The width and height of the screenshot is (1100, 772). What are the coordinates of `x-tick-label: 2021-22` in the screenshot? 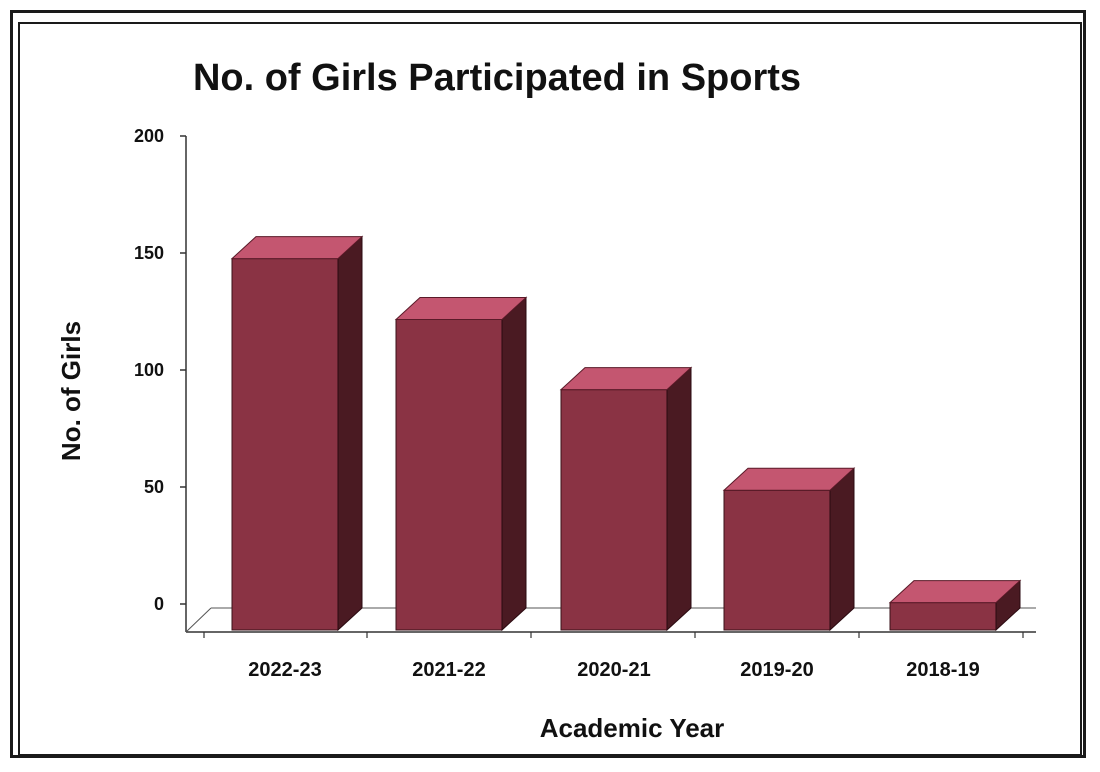 It's located at (448, 670).